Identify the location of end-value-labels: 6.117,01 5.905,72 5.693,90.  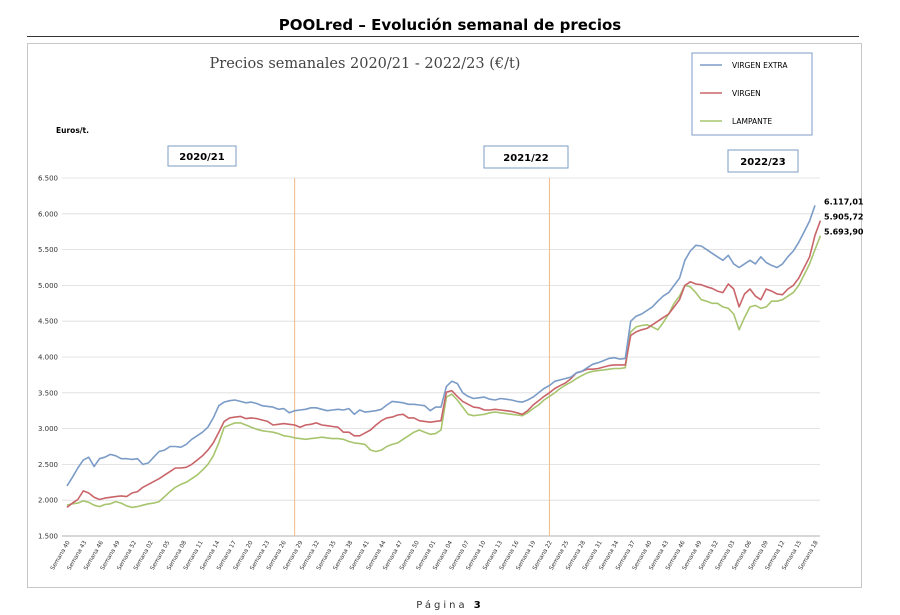
(844, 216).